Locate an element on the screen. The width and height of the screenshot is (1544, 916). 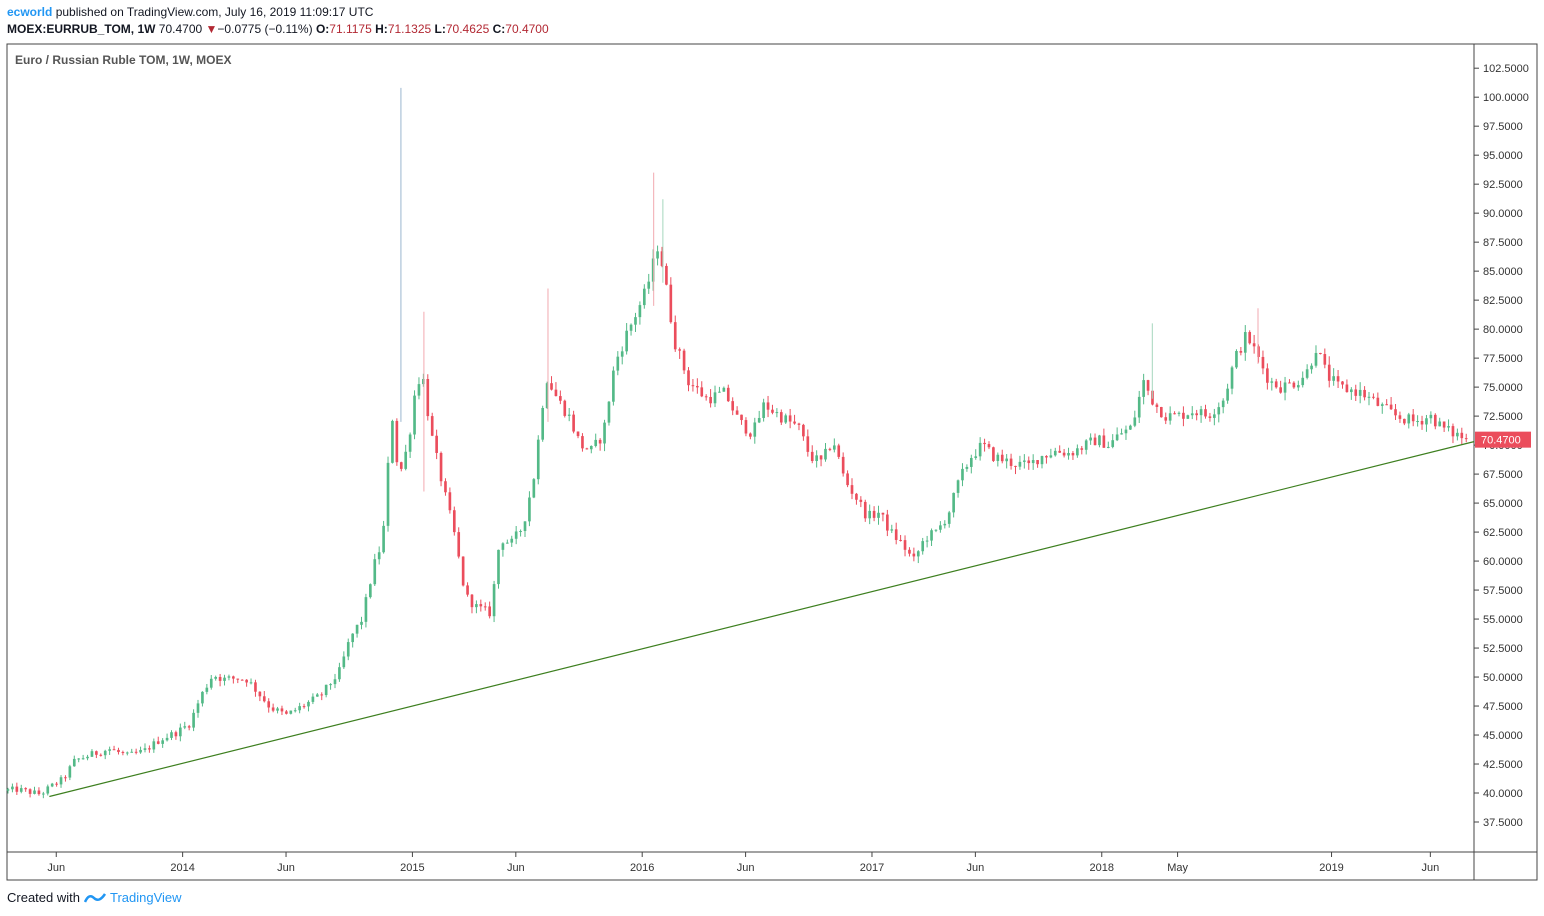
y-tick-label: 92.5000 is located at coordinates (1503, 185).